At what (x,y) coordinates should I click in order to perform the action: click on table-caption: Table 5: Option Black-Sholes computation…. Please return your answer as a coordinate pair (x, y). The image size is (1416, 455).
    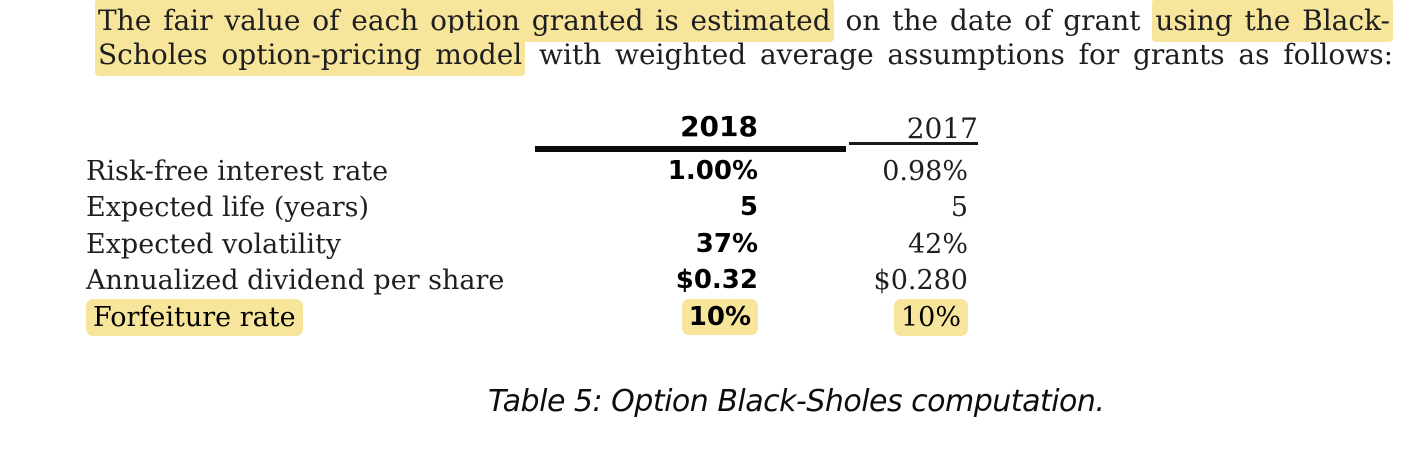
    Looking at the image, I should click on (796, 401).